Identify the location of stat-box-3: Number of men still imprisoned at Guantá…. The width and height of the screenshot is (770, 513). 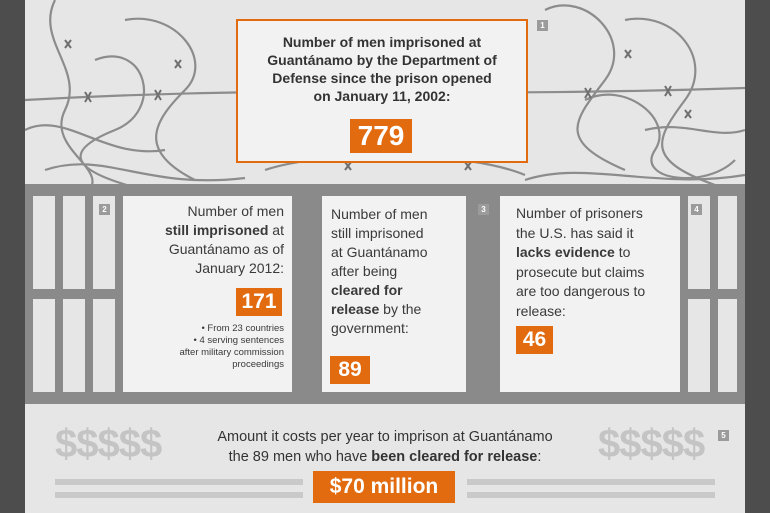
(394, 294).